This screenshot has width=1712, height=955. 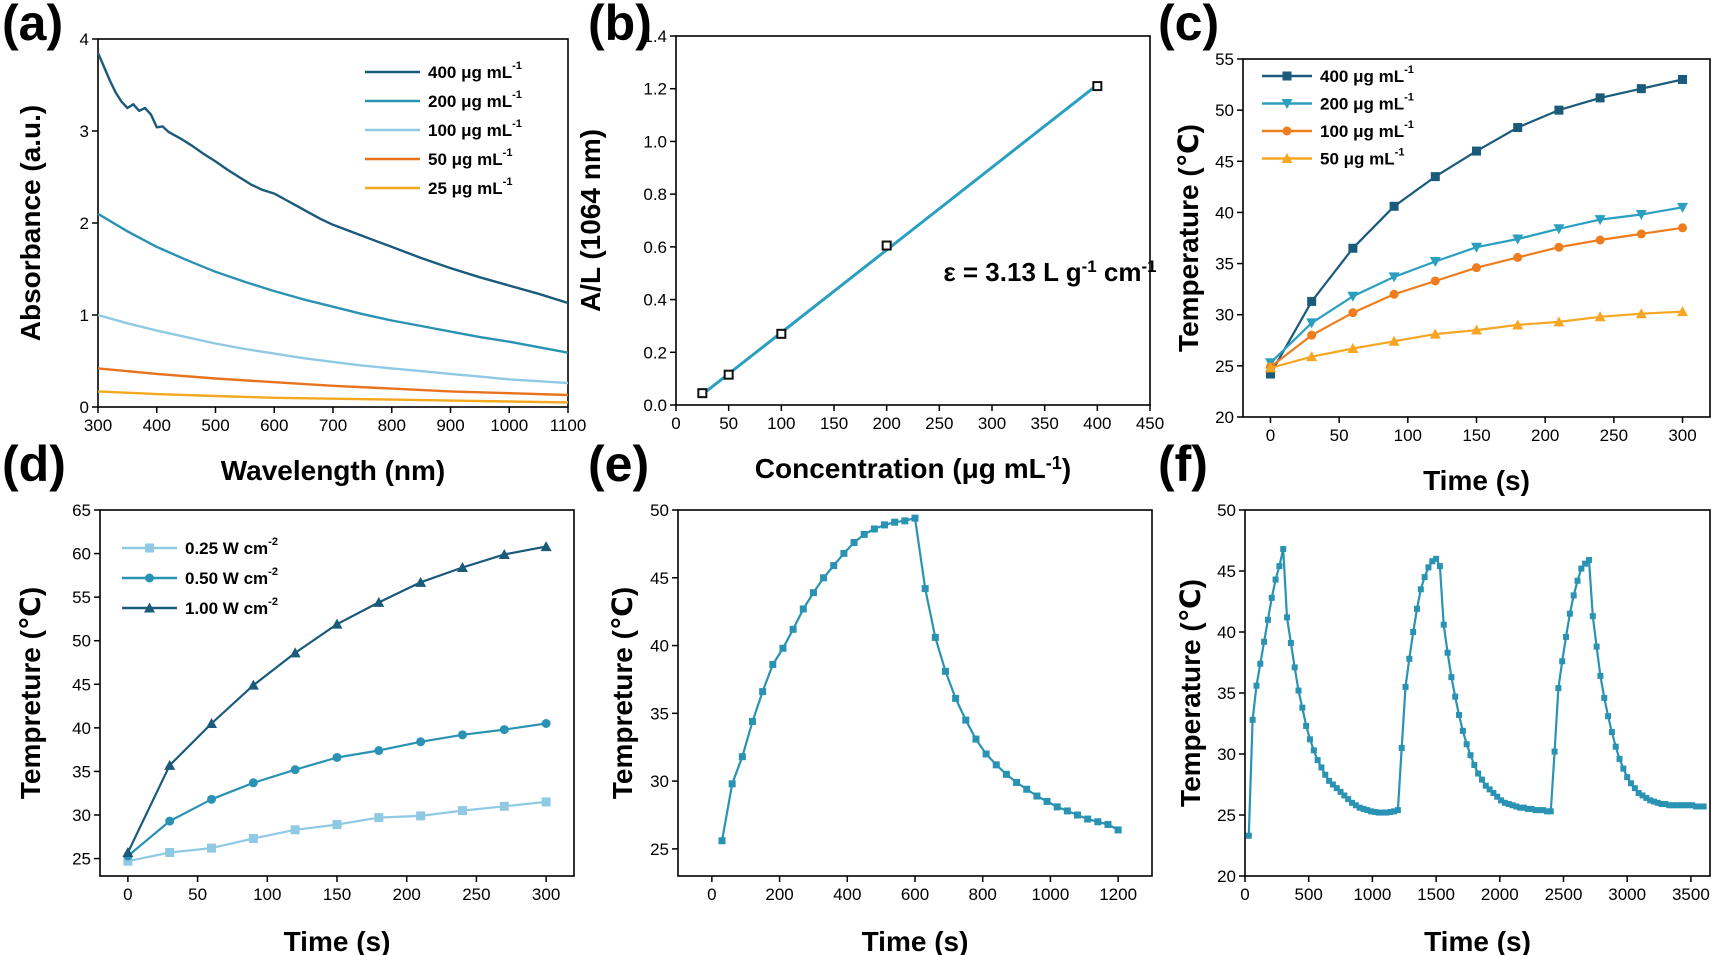 I want to click on x-tick-label: 400, so click(x=157, y=425).